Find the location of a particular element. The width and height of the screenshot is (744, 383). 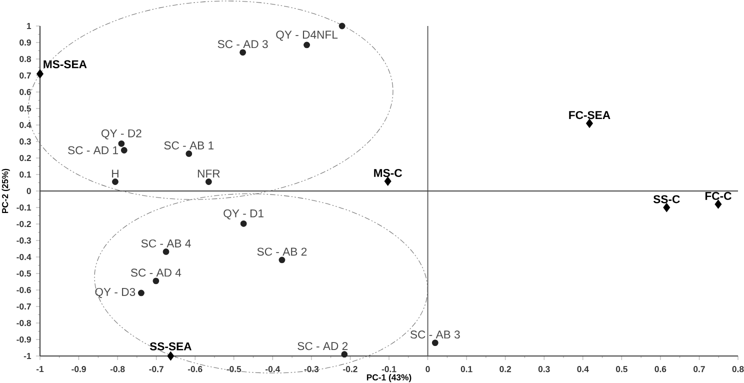

x-tick-label: 0.4 is located at coordinates (583, 369).